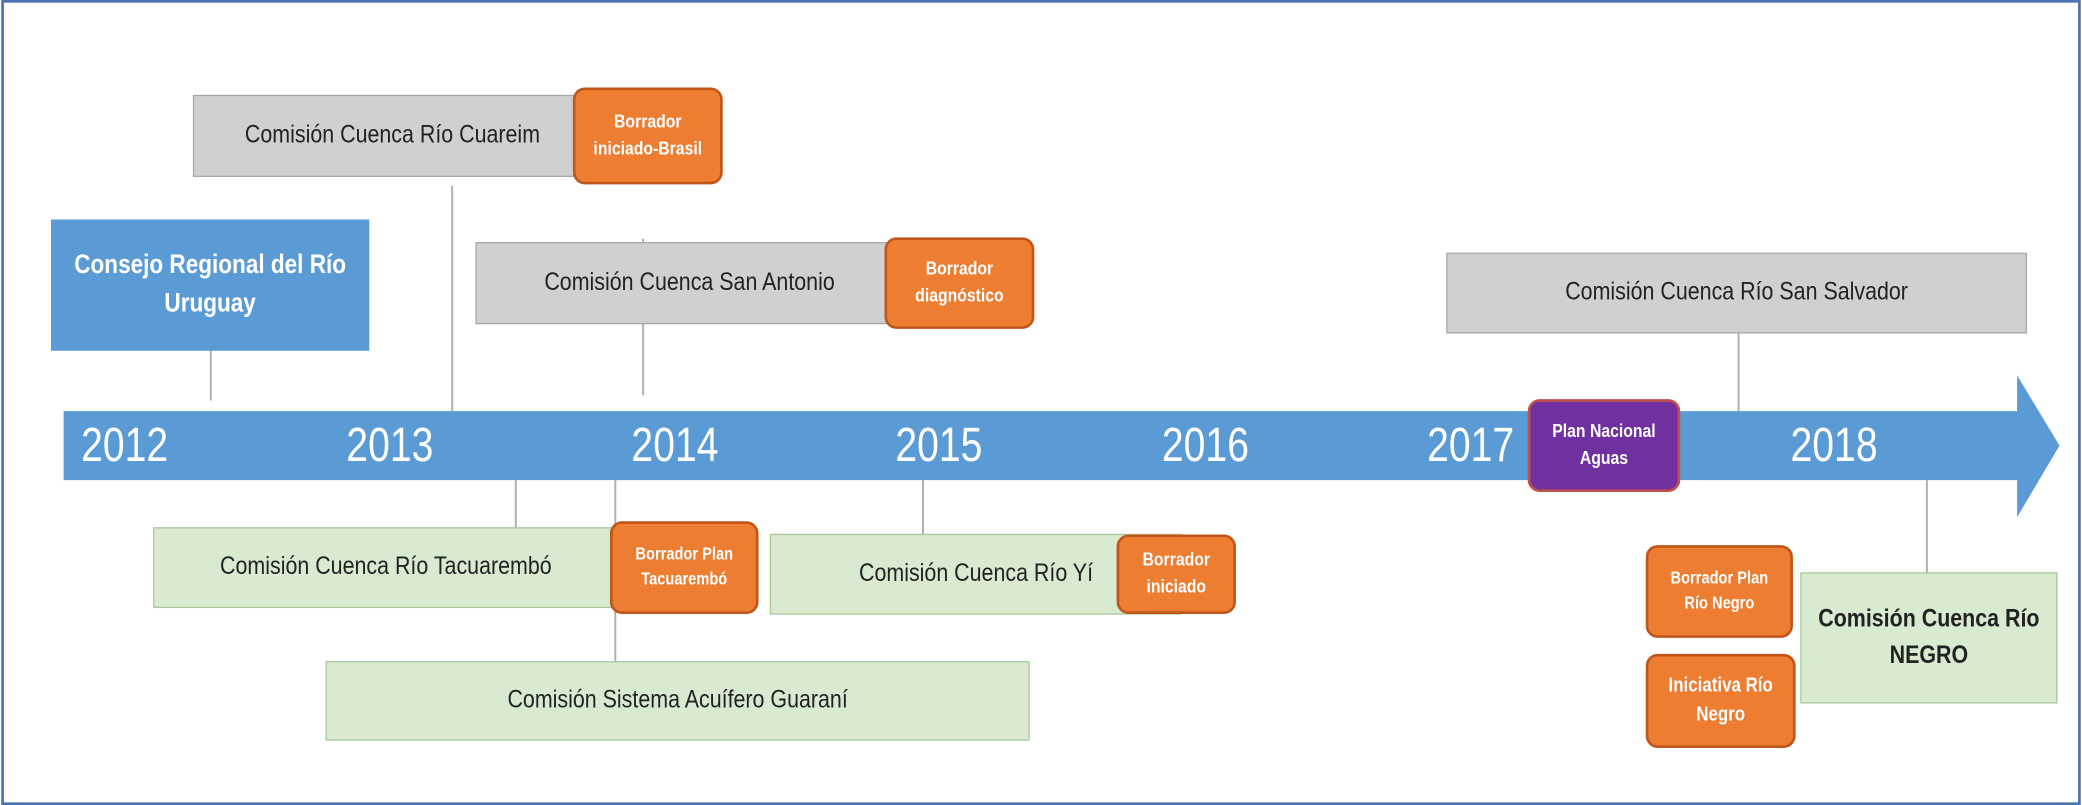 Image resolution: width=2082 pixels, height=805 pixels. I want to click on box-text: Comisión Sistema Acuífero Guaraní, so click(677, 699).